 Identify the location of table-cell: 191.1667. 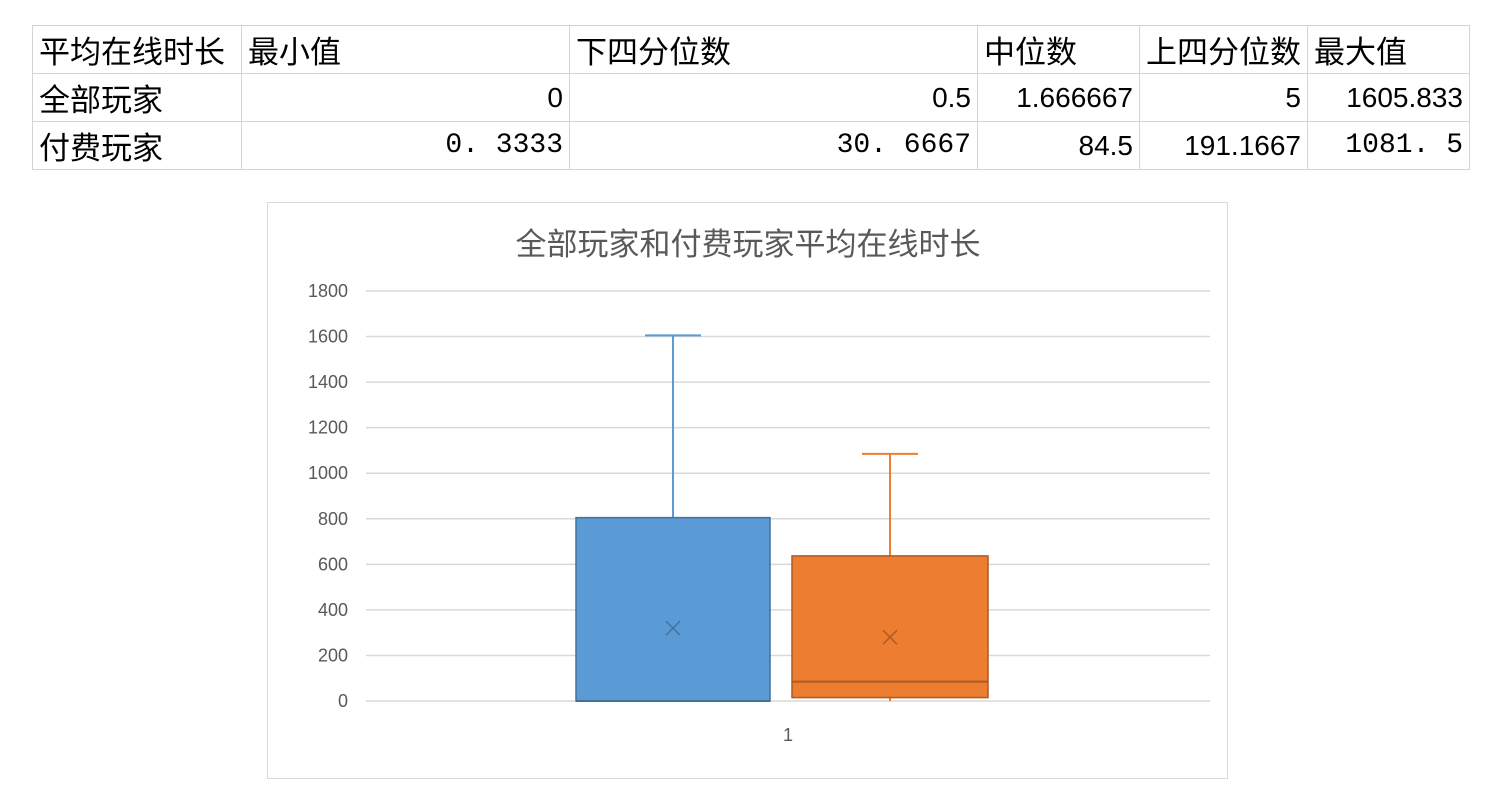
(1223, 145).